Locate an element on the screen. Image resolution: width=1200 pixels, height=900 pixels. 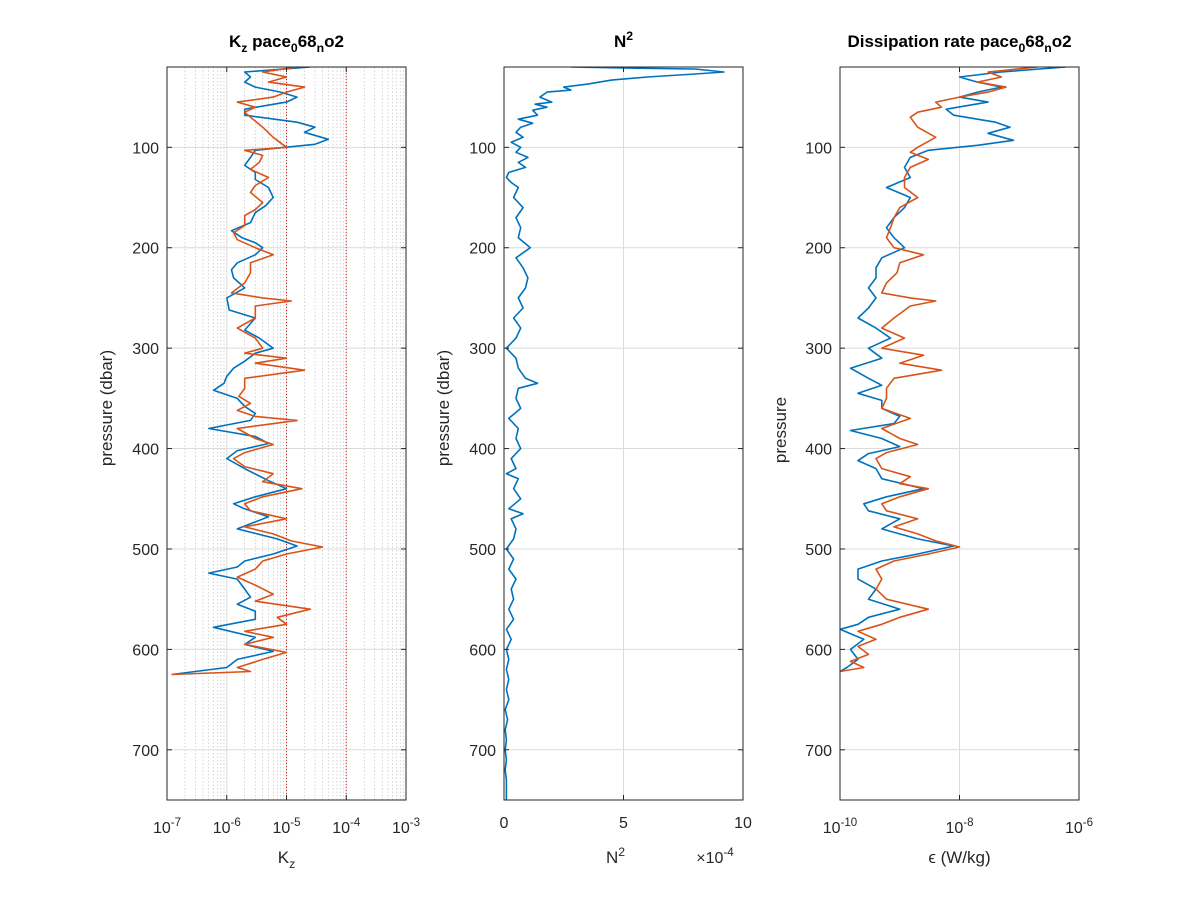
chart-title: N2 is located at coordinates (623, 40).